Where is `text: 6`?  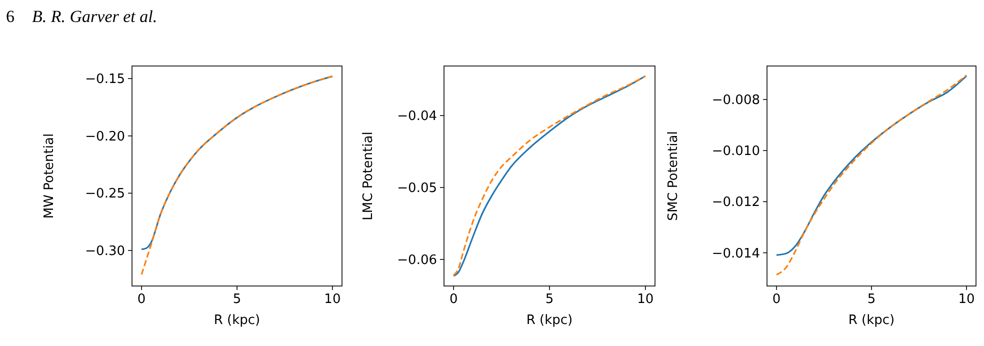 text: 6 is located at coordinates (10, 16).